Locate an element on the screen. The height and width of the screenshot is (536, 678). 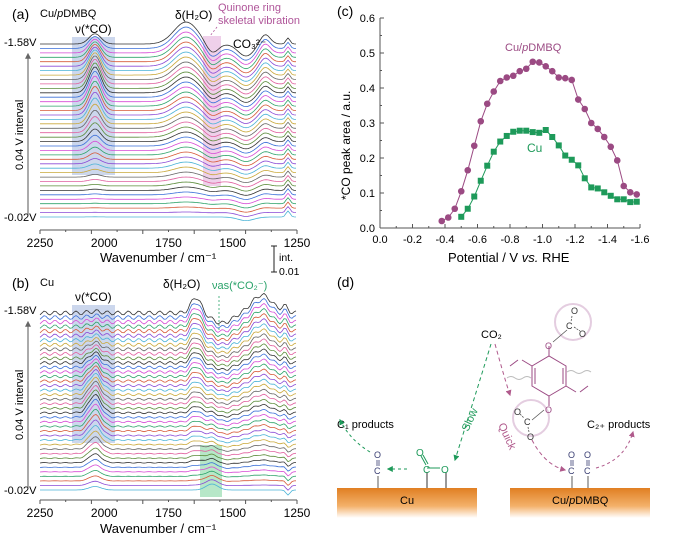
top-voltage-a: -1.58V is located at coordinates (20, 43).